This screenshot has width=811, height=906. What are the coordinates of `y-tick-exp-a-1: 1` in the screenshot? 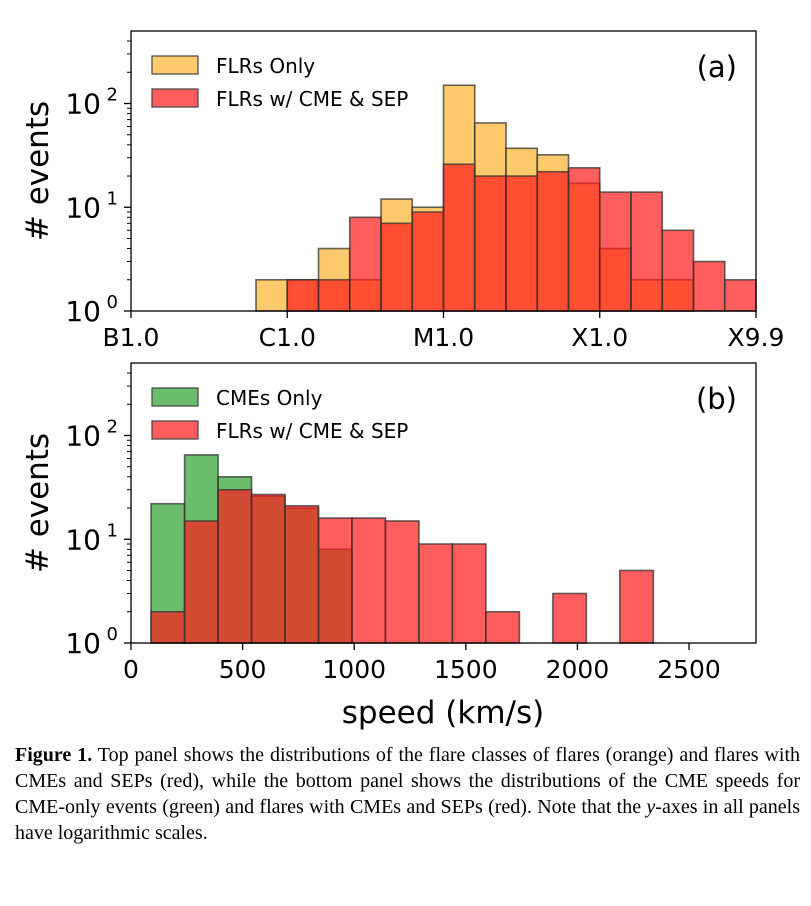 It's located at (112, 198).